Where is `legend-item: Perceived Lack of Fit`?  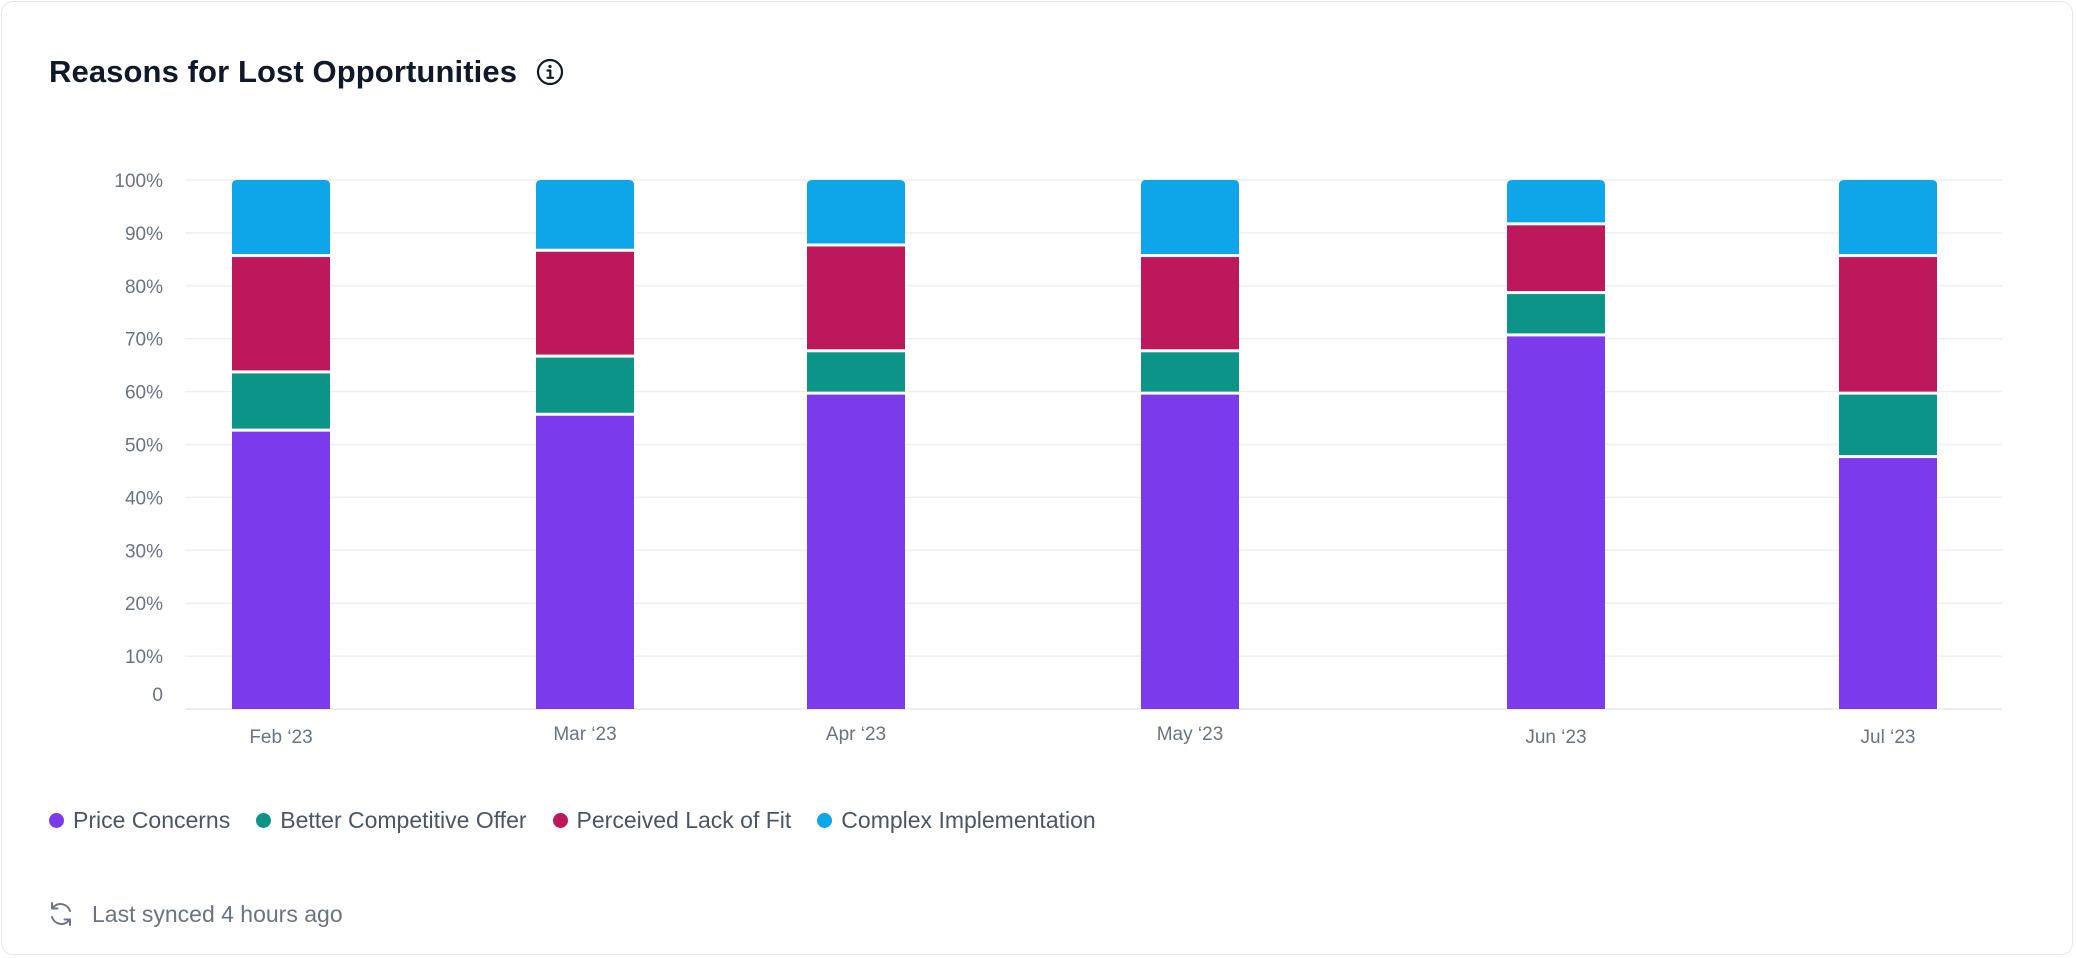 legend-item: Perceived Lack of Fit is located at coordinates (672, 820).